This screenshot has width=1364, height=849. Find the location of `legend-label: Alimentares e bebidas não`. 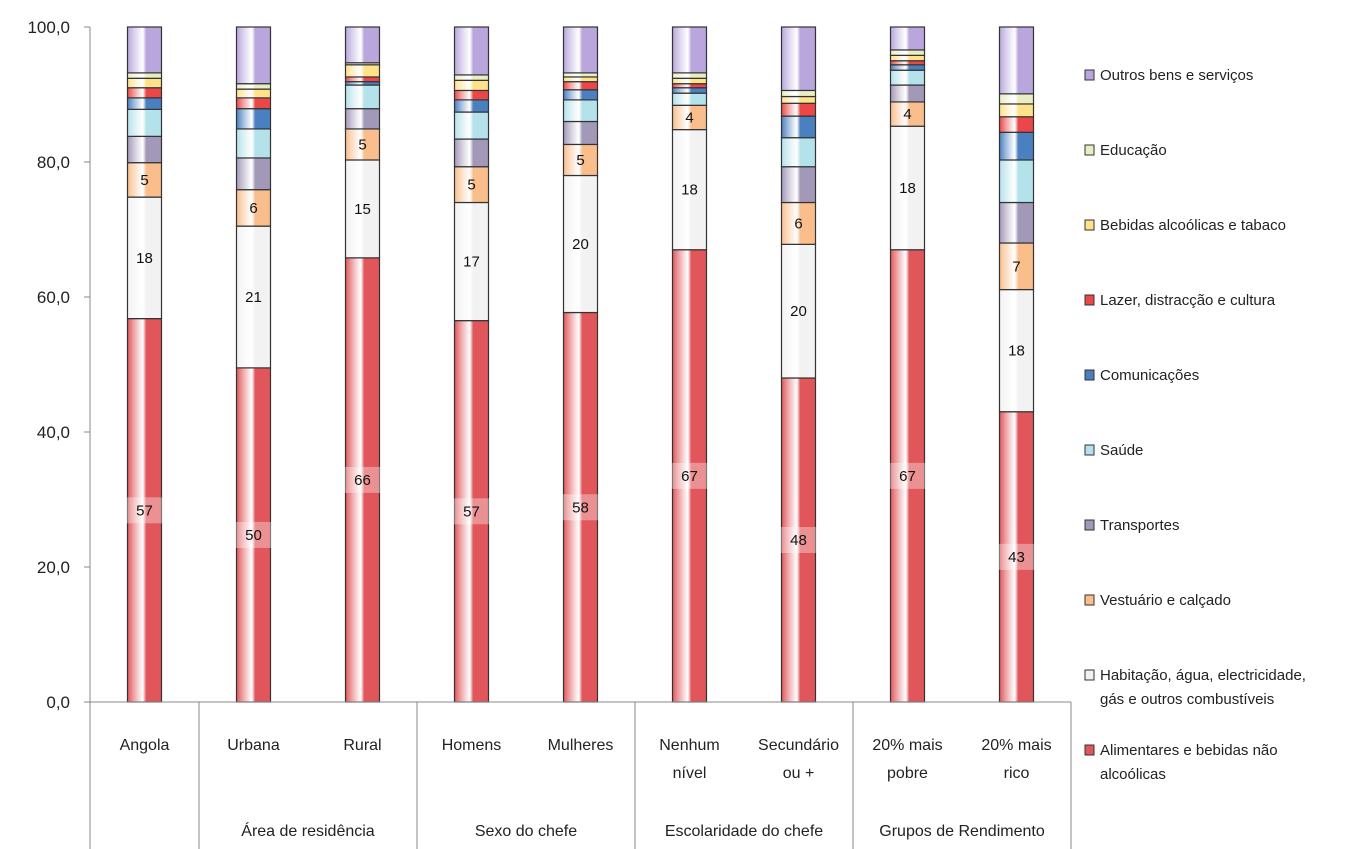

legend-label: Alimentares e bebidas não is located at coordinates (1189, 750).